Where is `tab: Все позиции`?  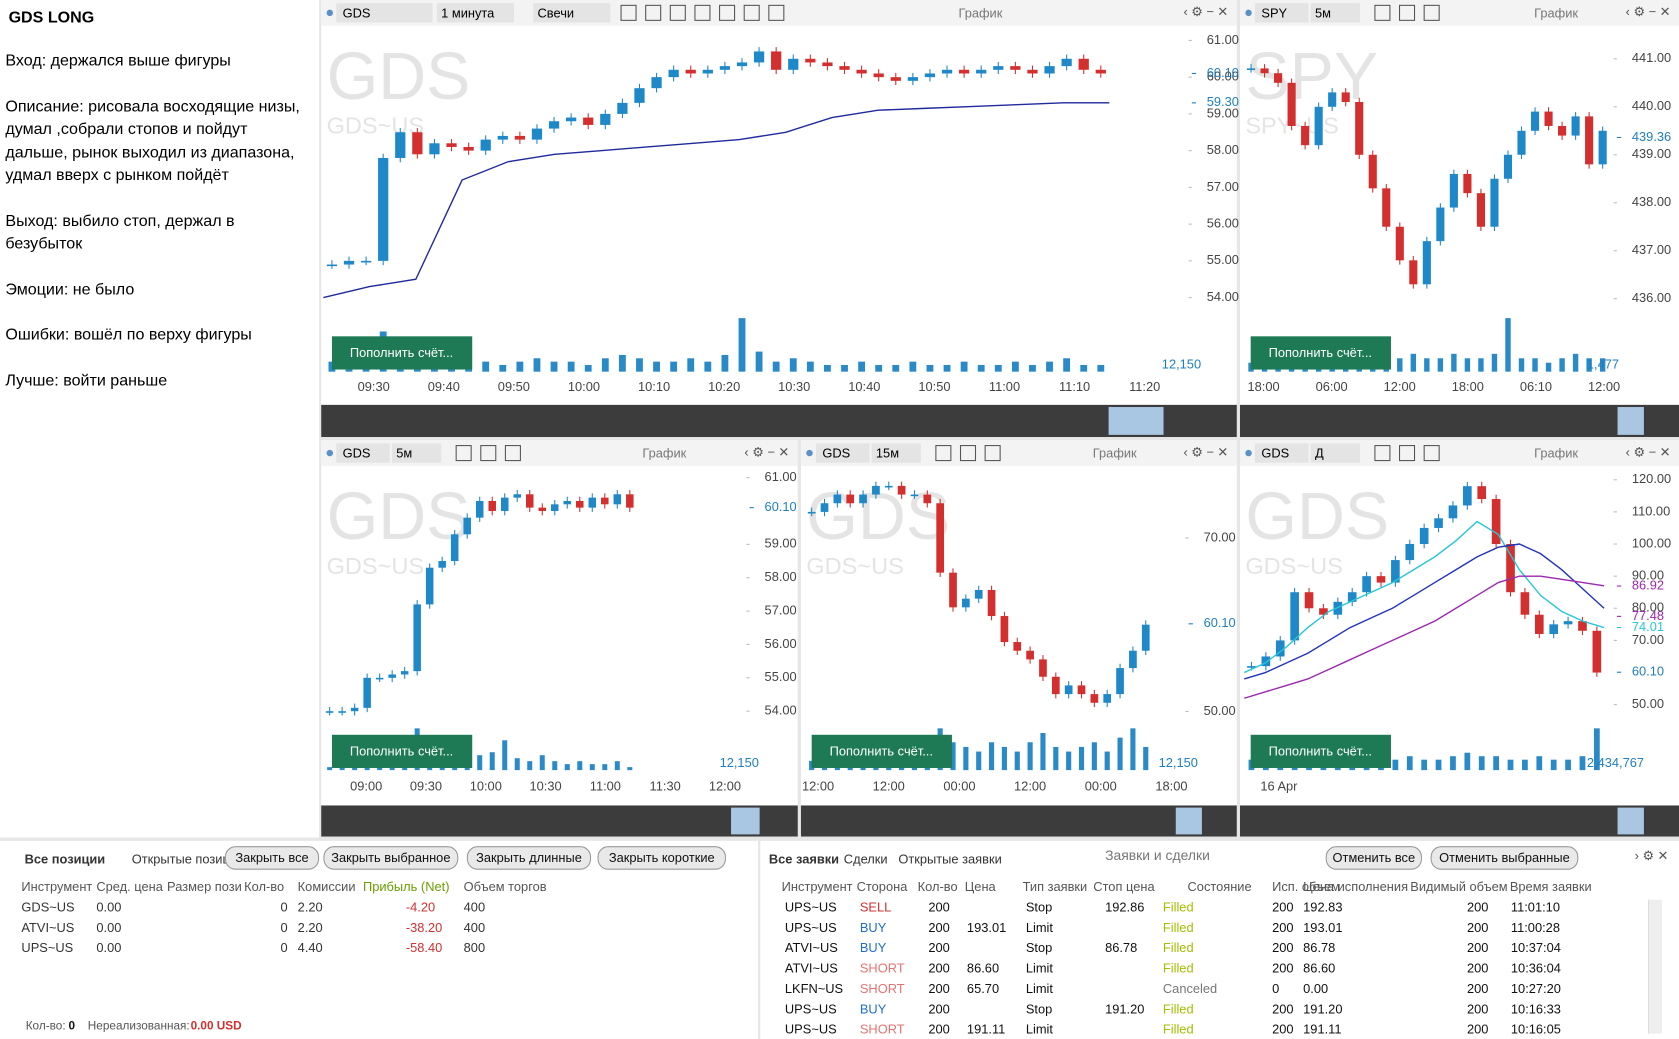
tab: Все позиции is located at coordinates (65, 859).